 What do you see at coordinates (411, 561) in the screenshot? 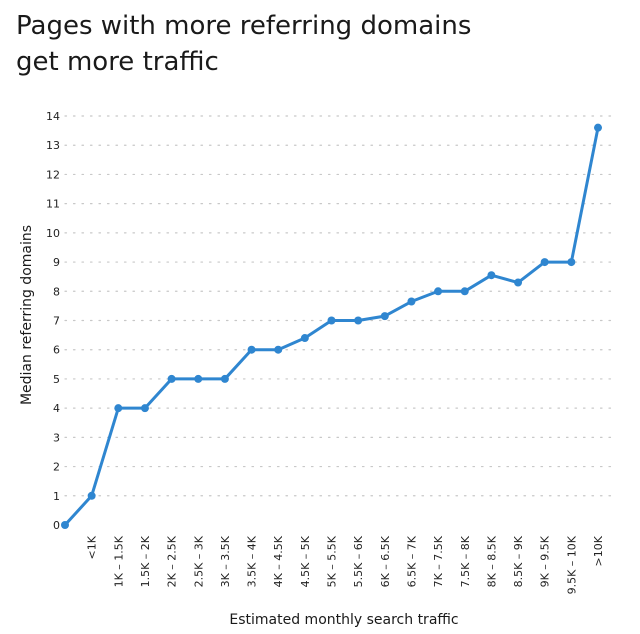
I see `x-tick-label: 6.5K – 7K` at bounding box center [411, 561].